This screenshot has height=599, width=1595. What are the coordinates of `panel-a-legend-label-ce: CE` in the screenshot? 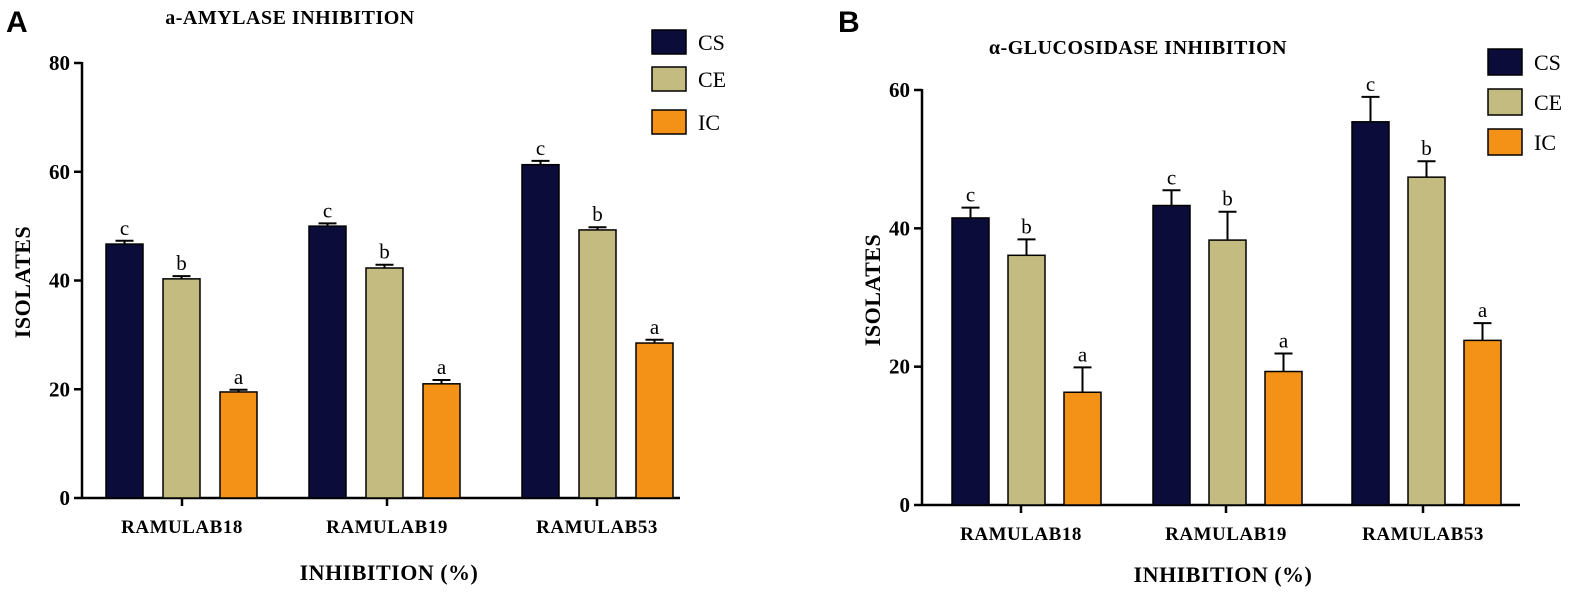 It's located at (712, 79).